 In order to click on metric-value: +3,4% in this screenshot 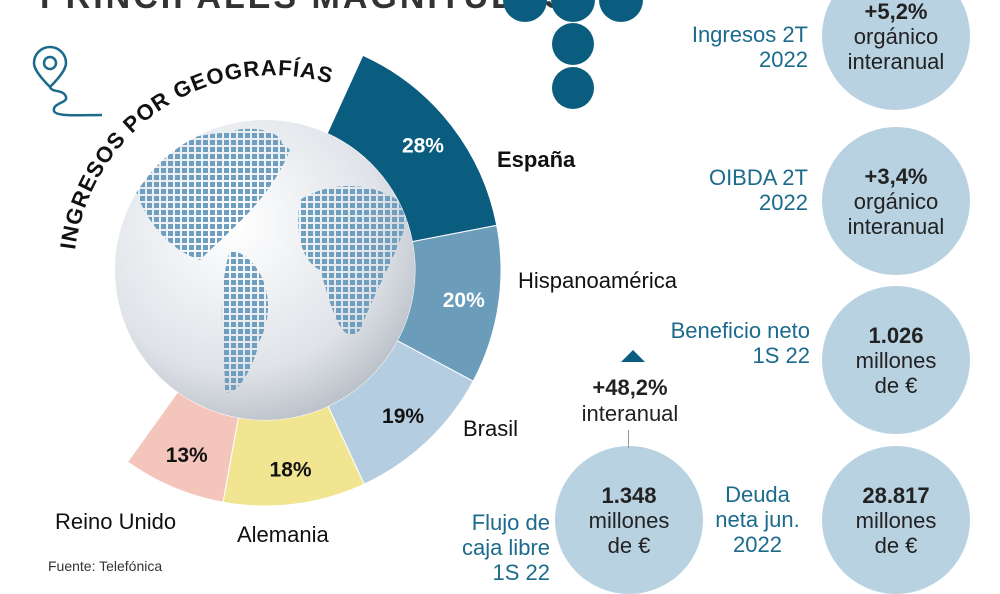, I will do `click(896, 176)`.